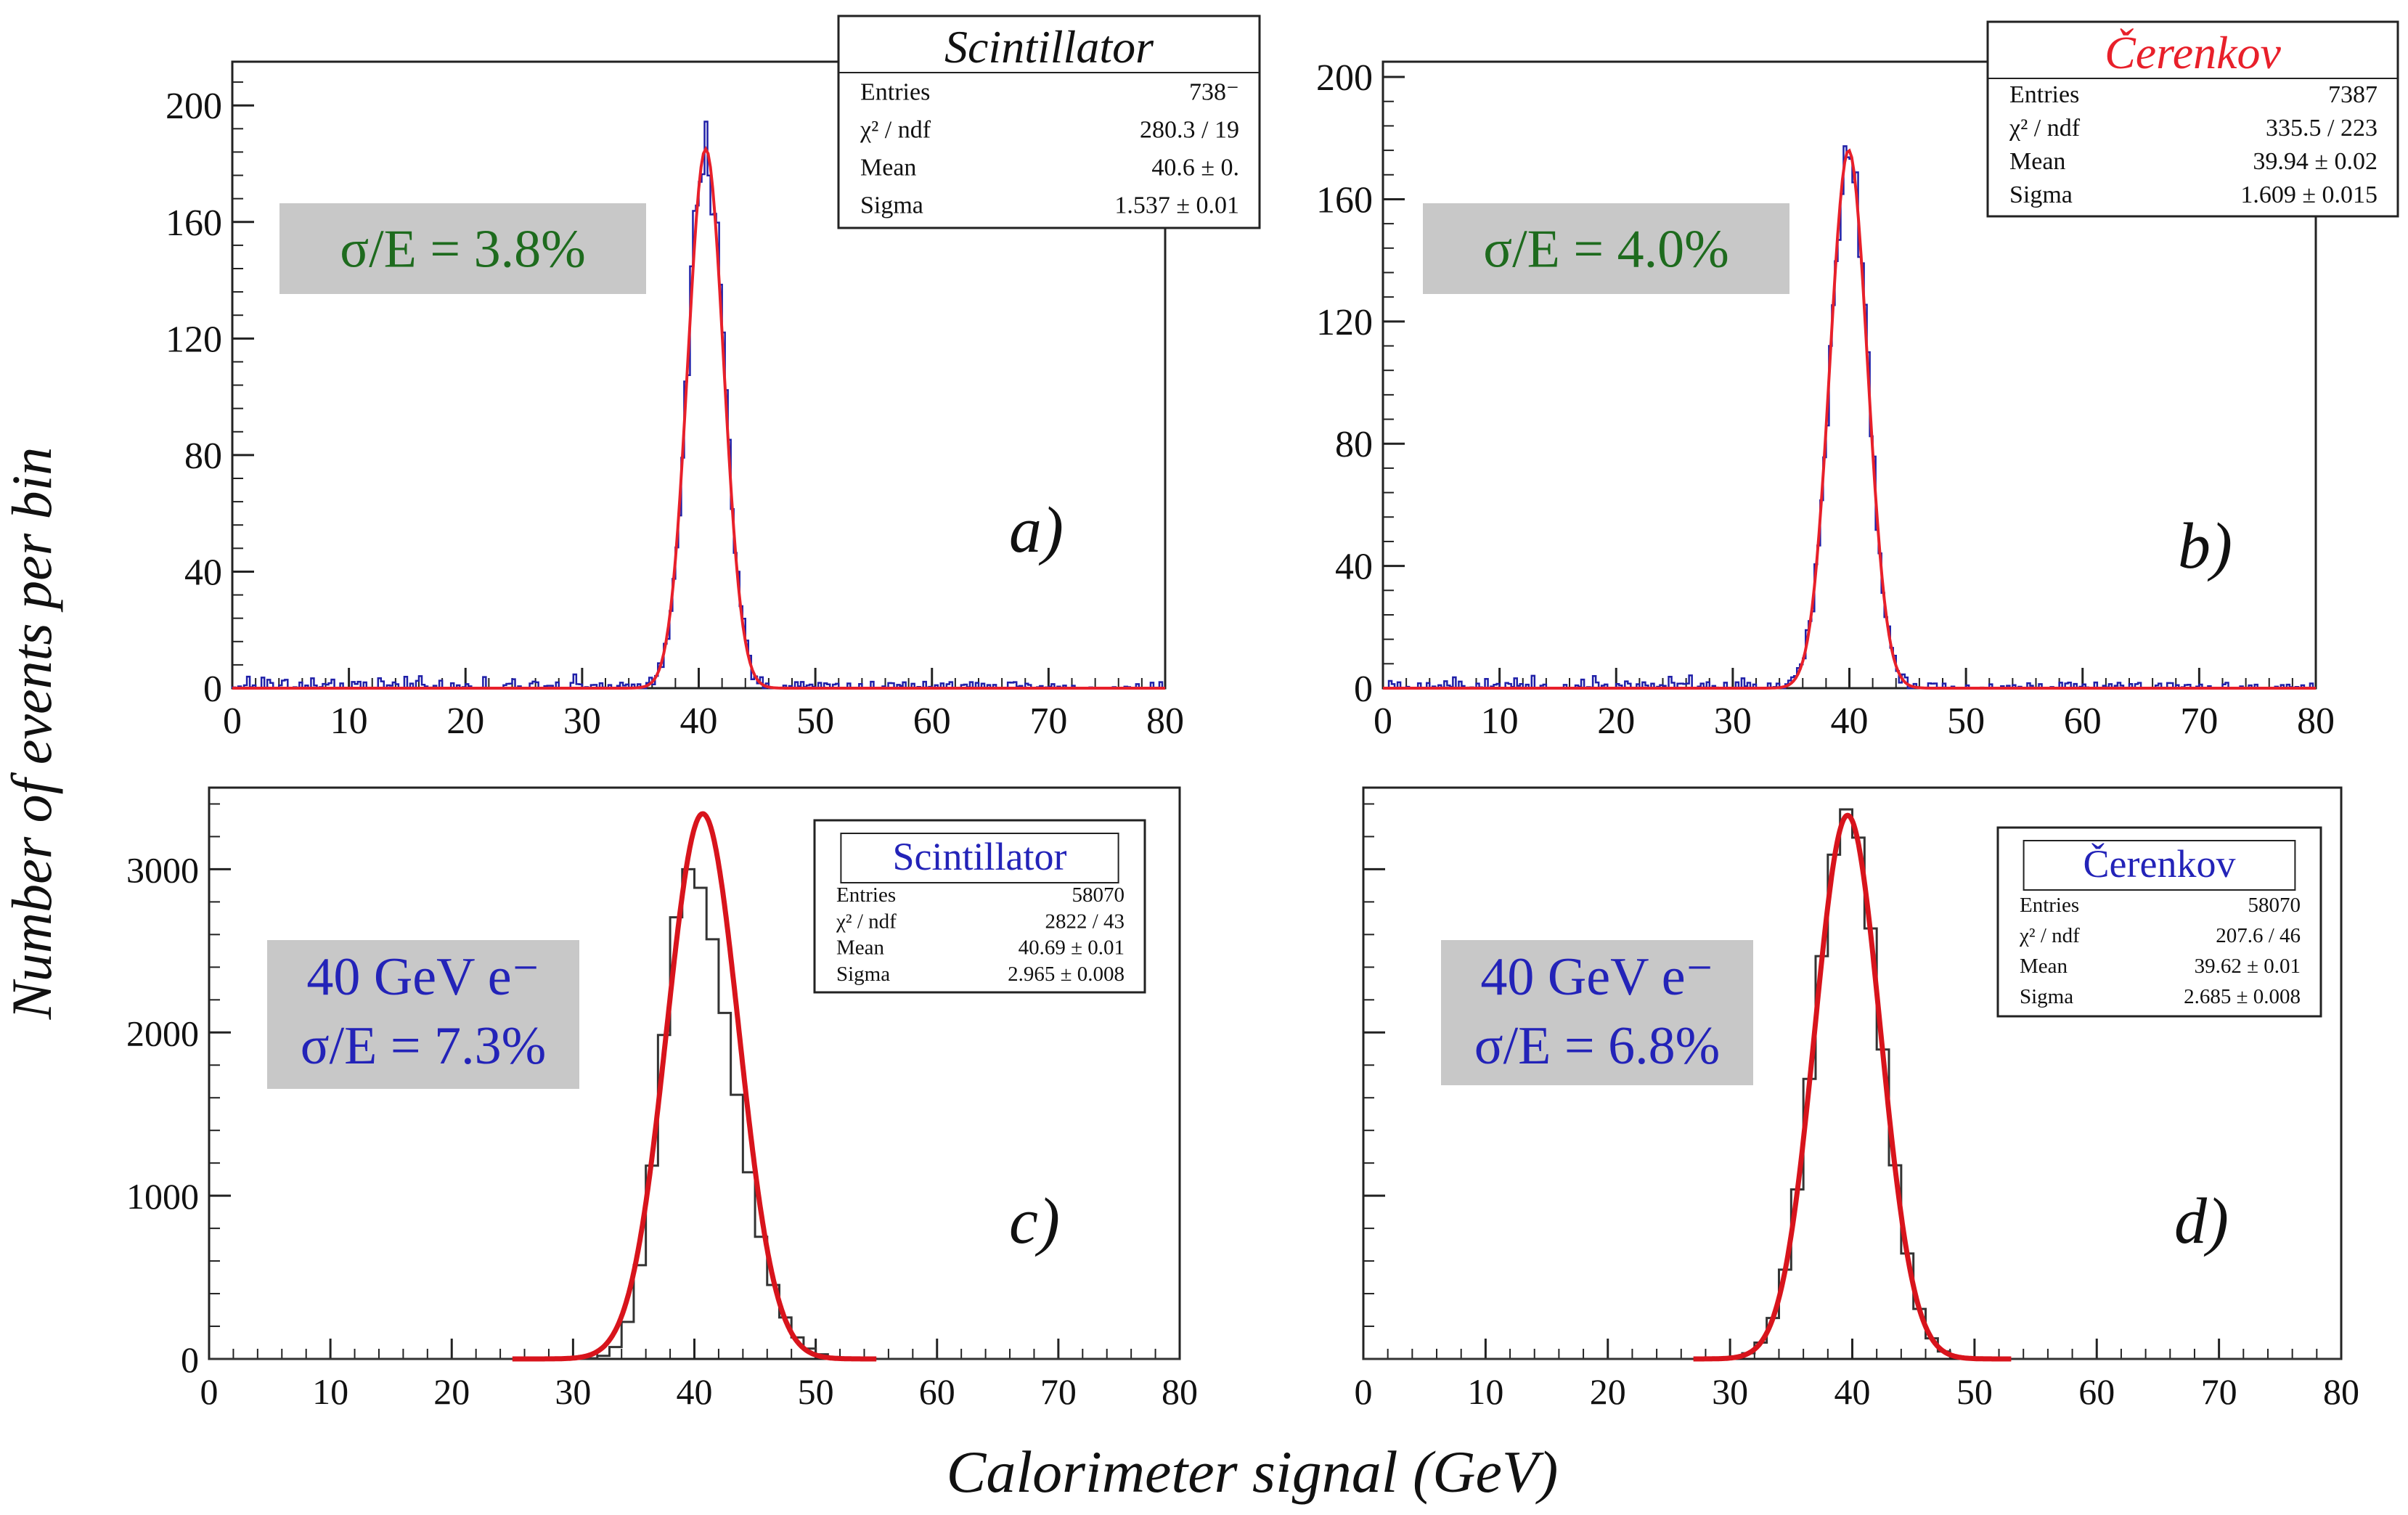 The height and width of the screenshot is (1515, 2408). Describe the element at coordinates (1036, 530) in the screenshot. I see `panel-label: a)` at that location.